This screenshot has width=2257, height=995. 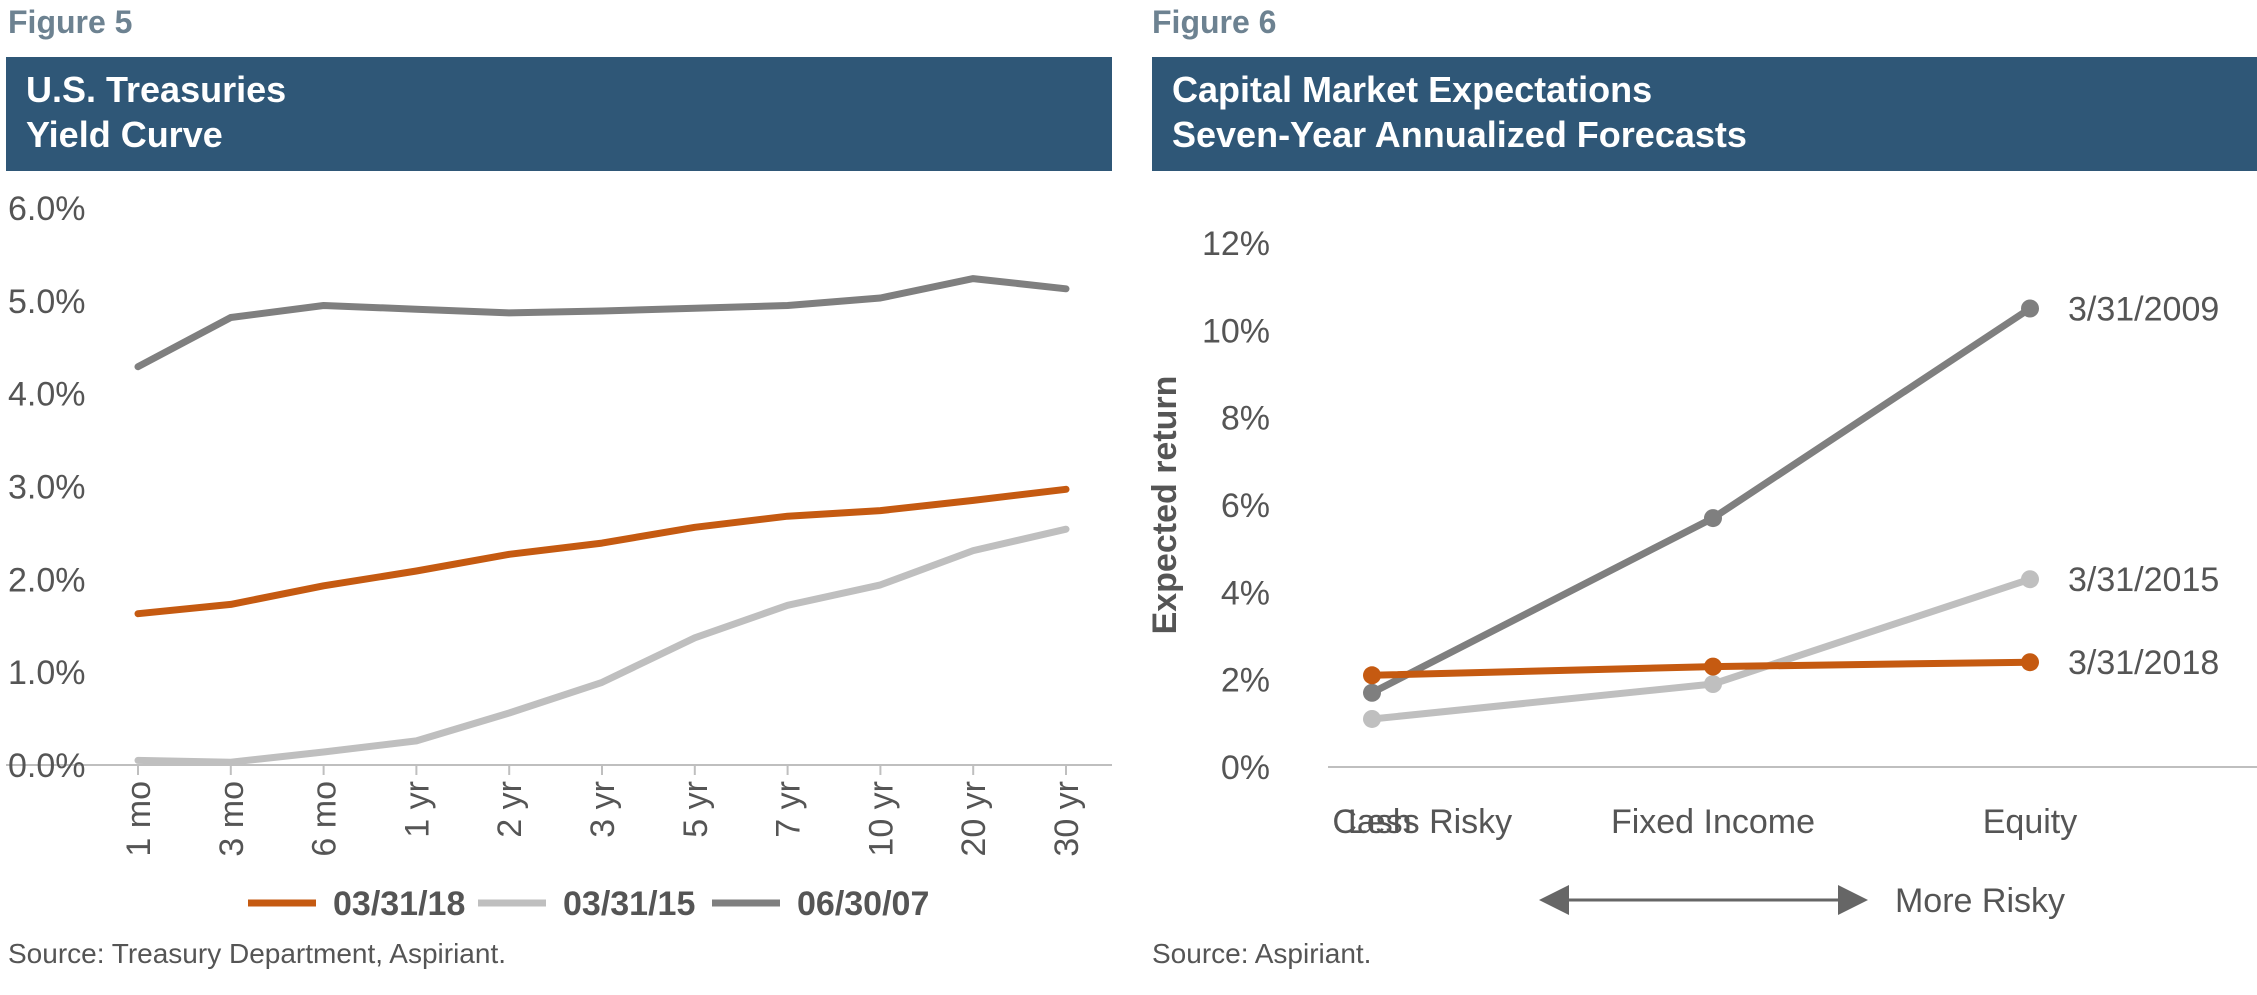 I want to click on figure5-legend-label: 03/31/18, so click(x=399, y=904).